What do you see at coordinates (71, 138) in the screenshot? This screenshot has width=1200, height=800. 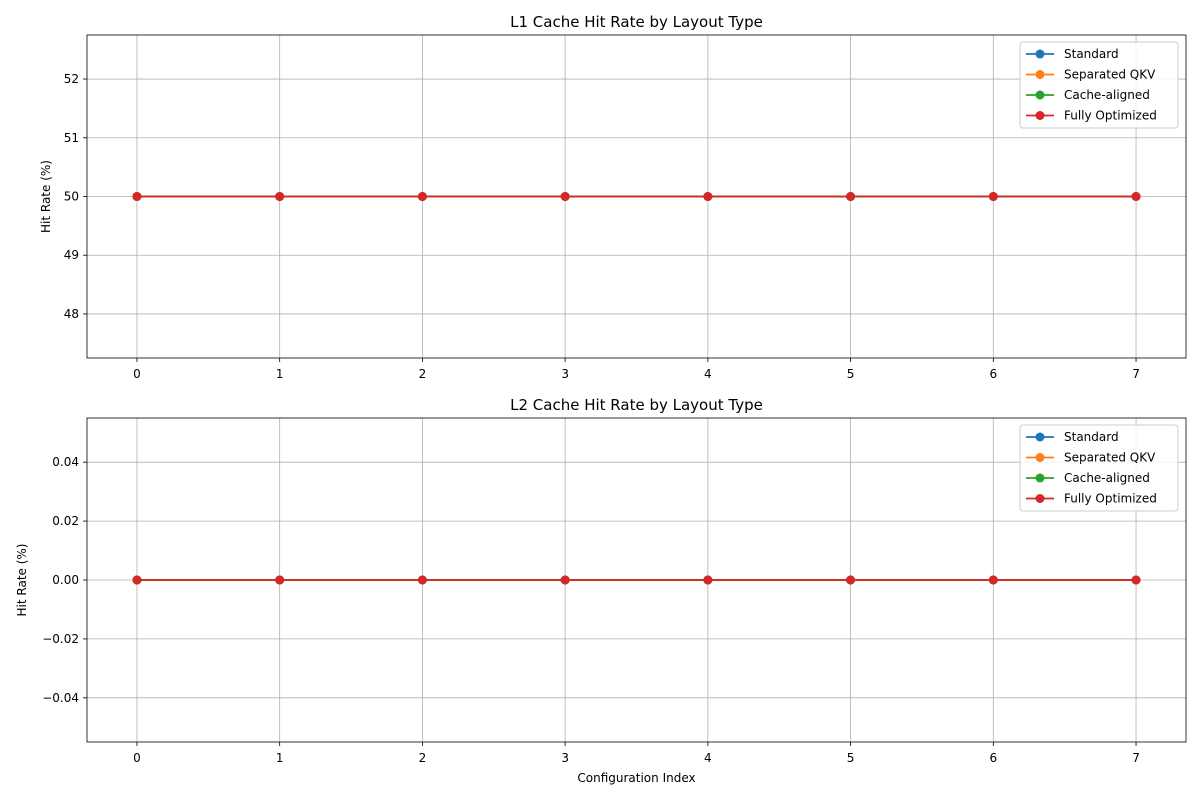 I see `y-tick-label: 51` at bounding box center [71, 138].